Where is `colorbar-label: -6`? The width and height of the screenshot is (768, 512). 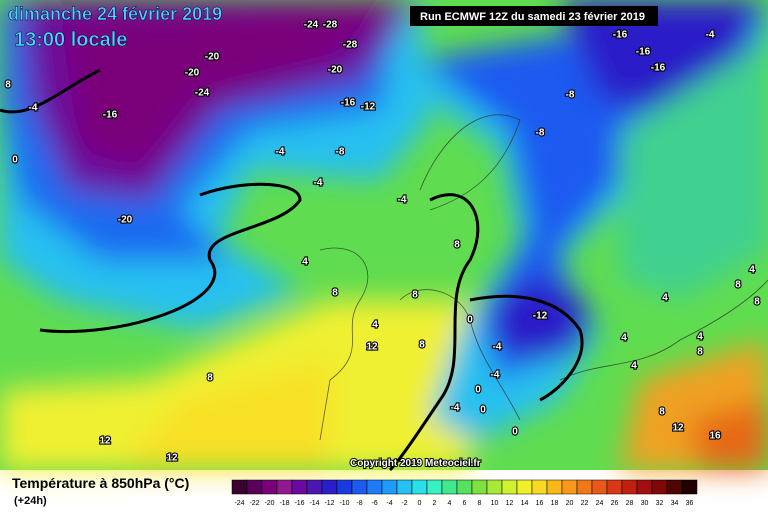 colorbar-label: -6 is located at coordinates (374, 503).